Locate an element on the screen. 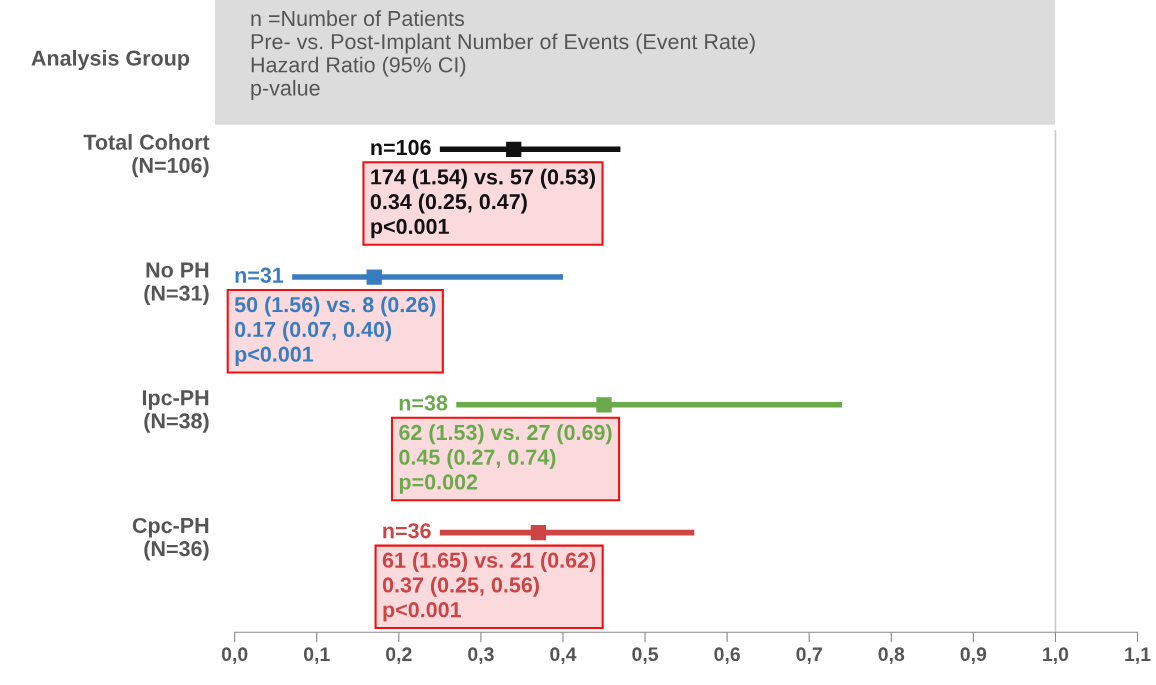 The height and width of the screenshot is (685, 1156). x-tick-label: 0,3 is located at coordinates (481, 655).